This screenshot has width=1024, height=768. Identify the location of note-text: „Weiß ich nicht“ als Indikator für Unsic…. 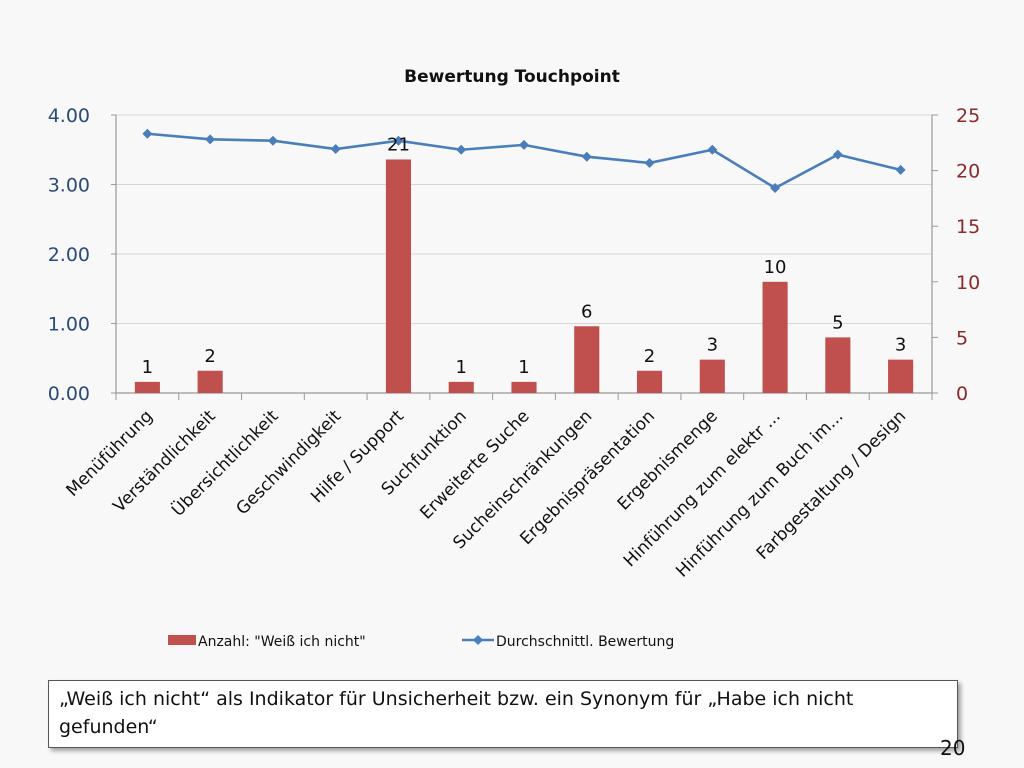
(456, 713).